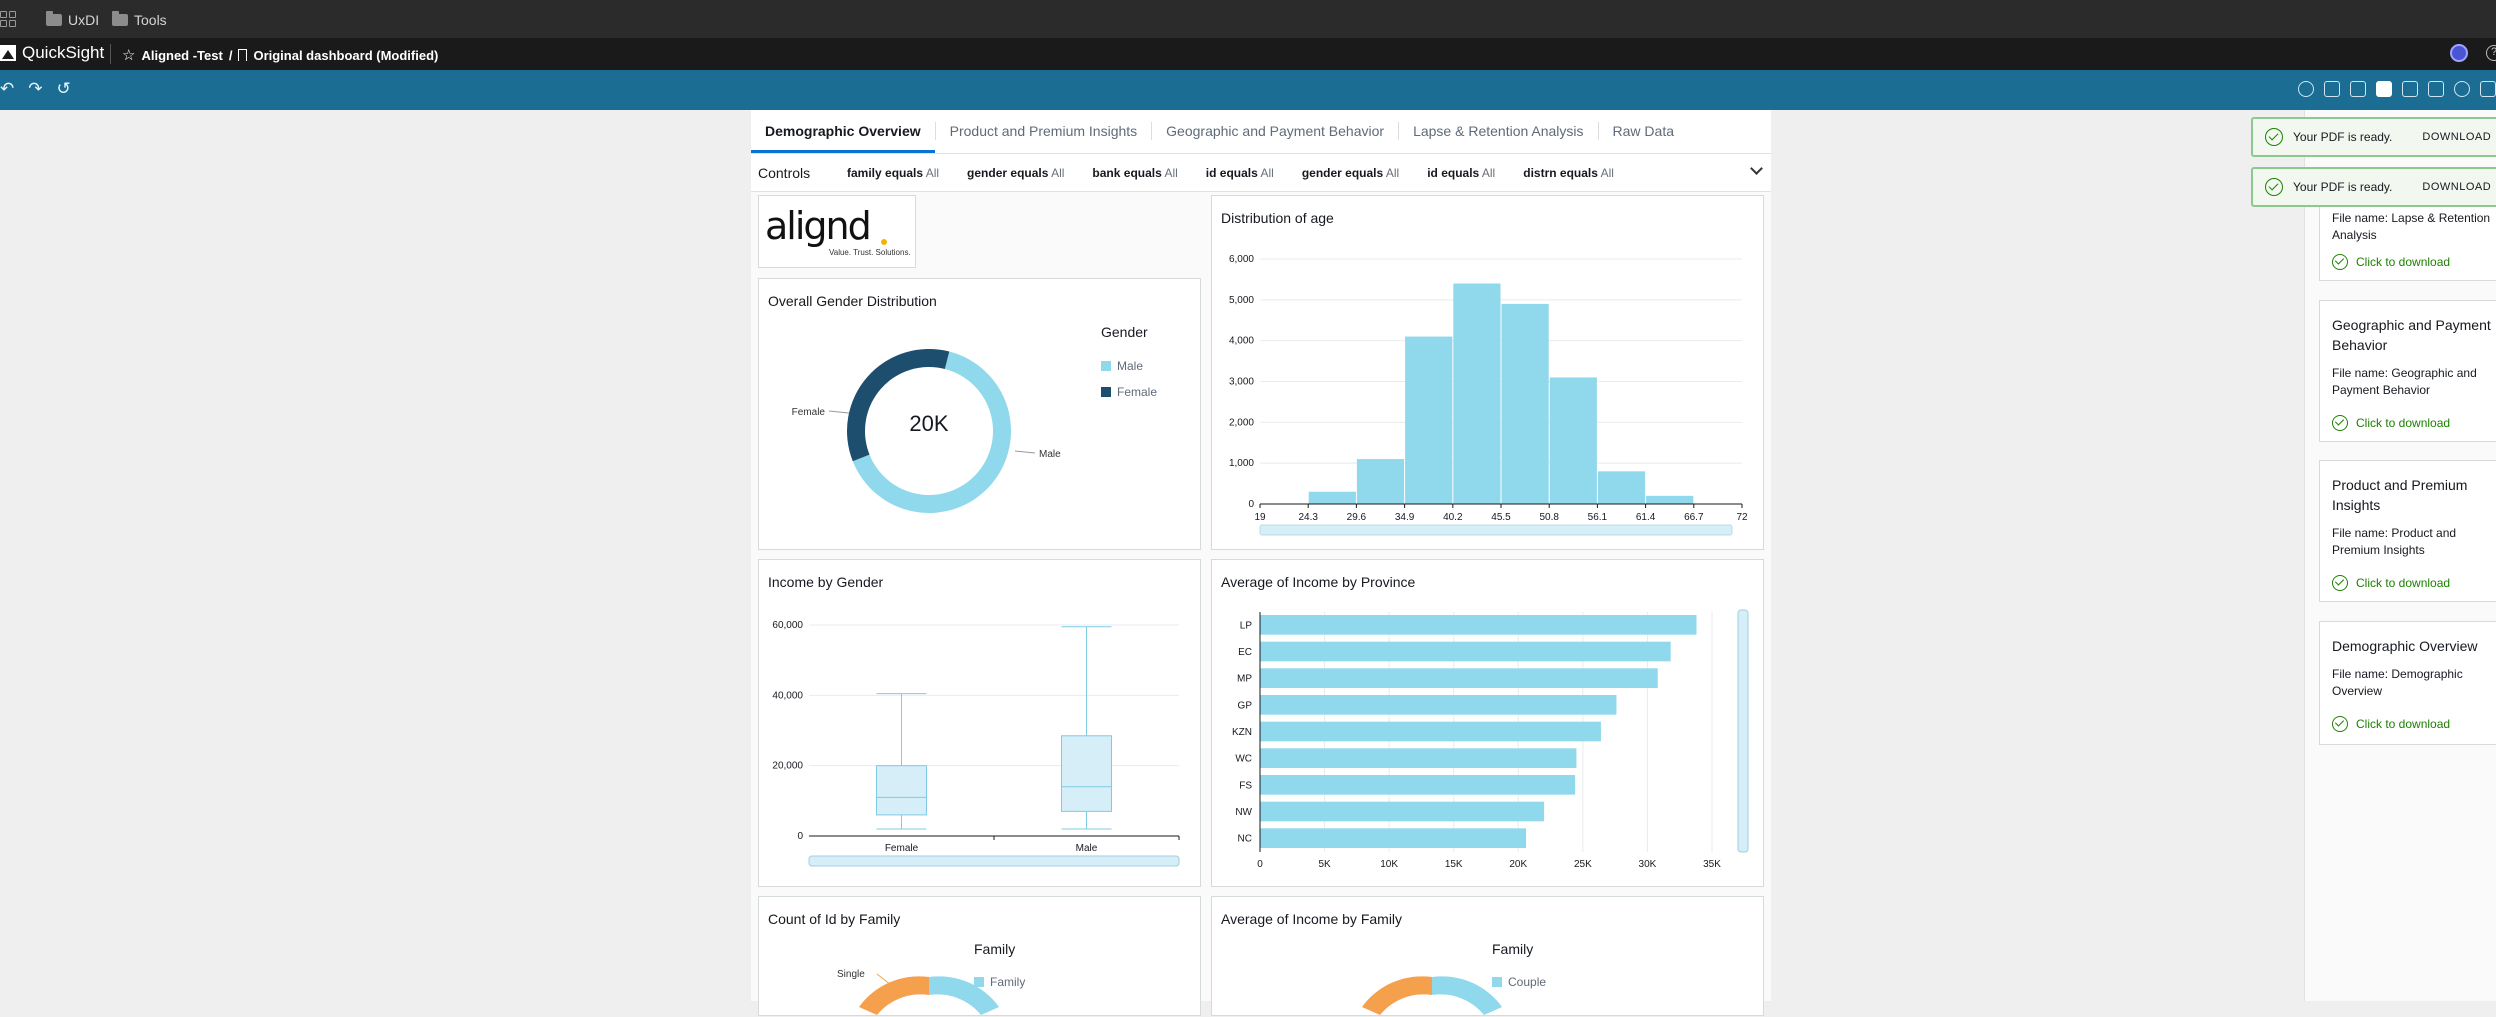  I want to click on reset-icon: ↺, so click(63, 88).